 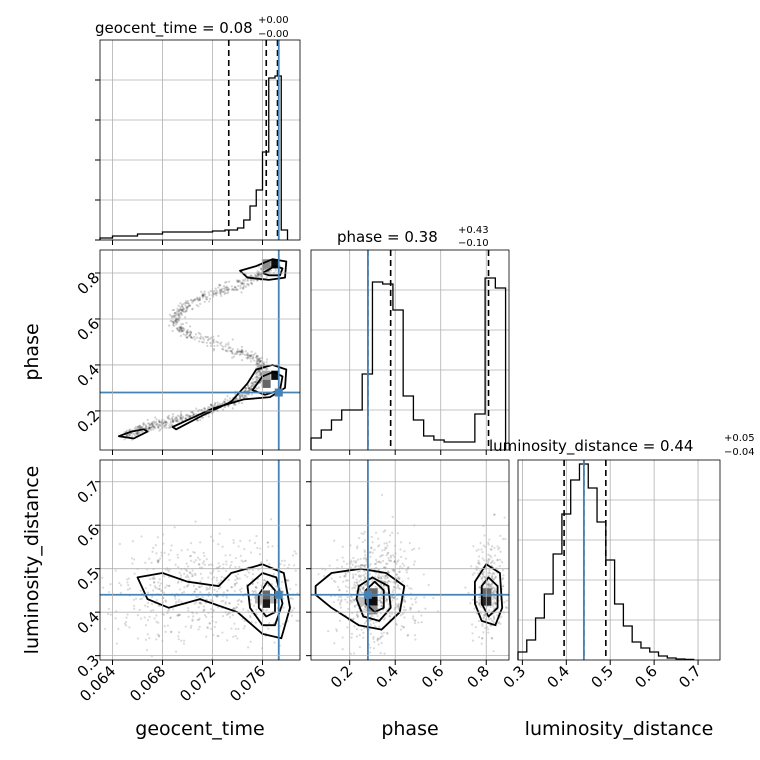 What do you see at coordinates (367, 594) in the screenshot?
I see `truth-marker` at bounding box center [367, 594].